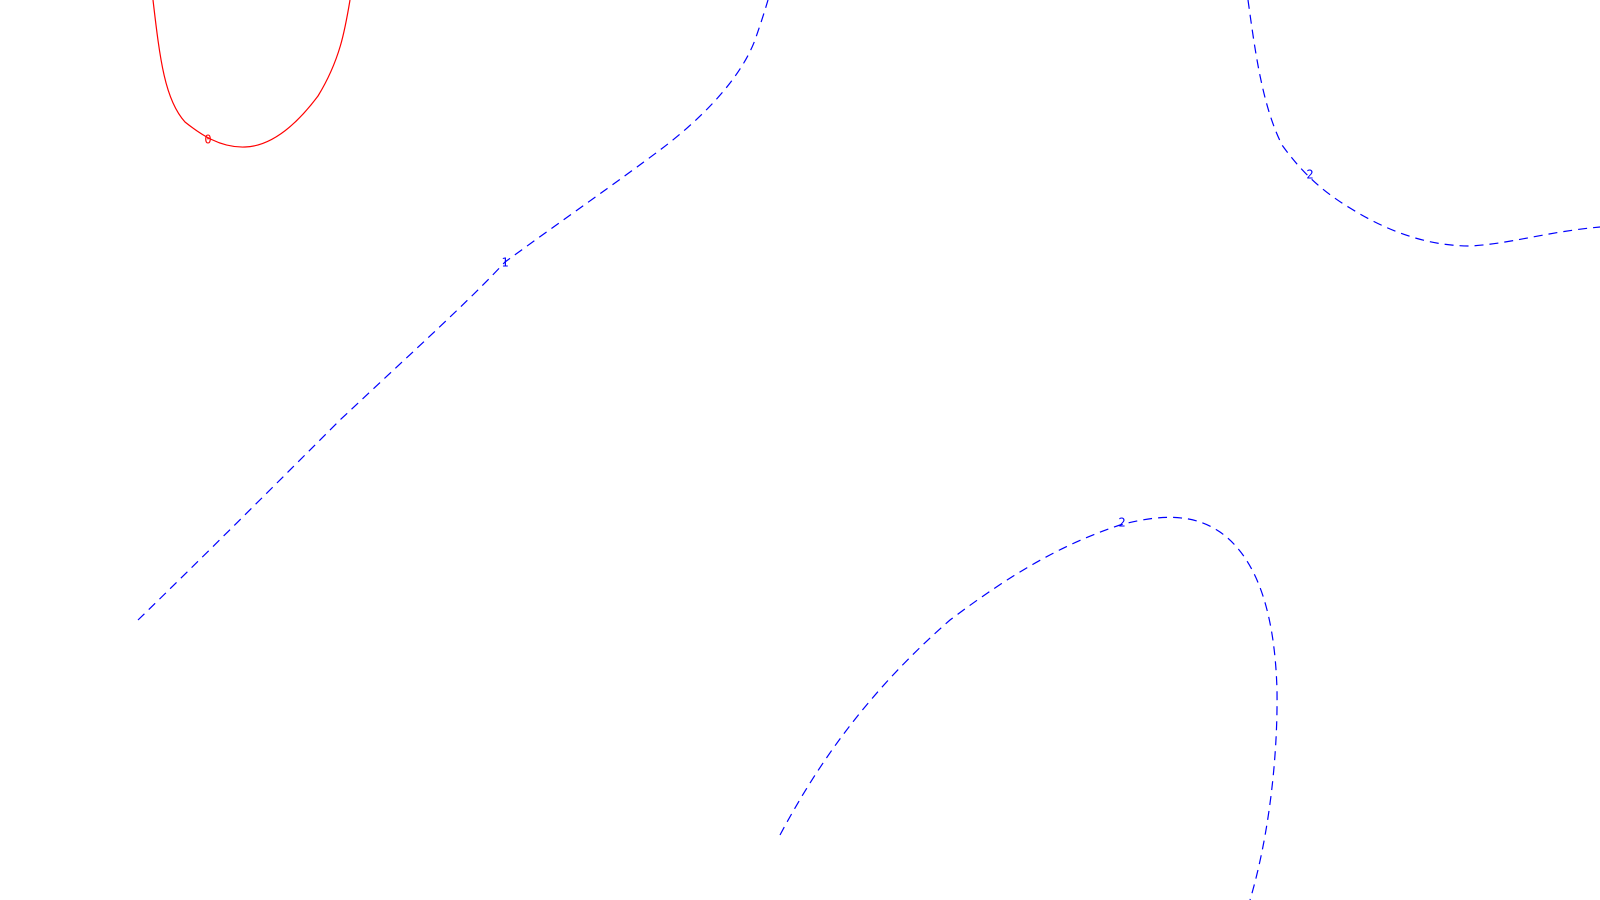 Image resolution: width=1600 pixels, height=900 pixels. I want to click on contour-label-2-bottom: 2, so click(1121, 523).